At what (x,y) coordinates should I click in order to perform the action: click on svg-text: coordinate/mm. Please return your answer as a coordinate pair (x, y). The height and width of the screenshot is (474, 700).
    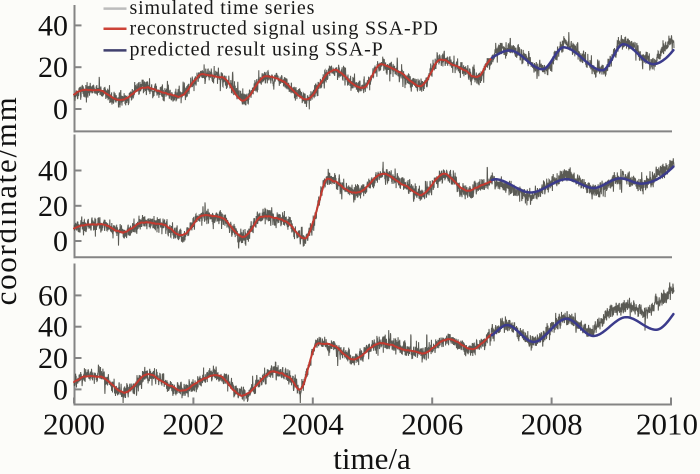
    Looking at the image, I should click on (11, 201).